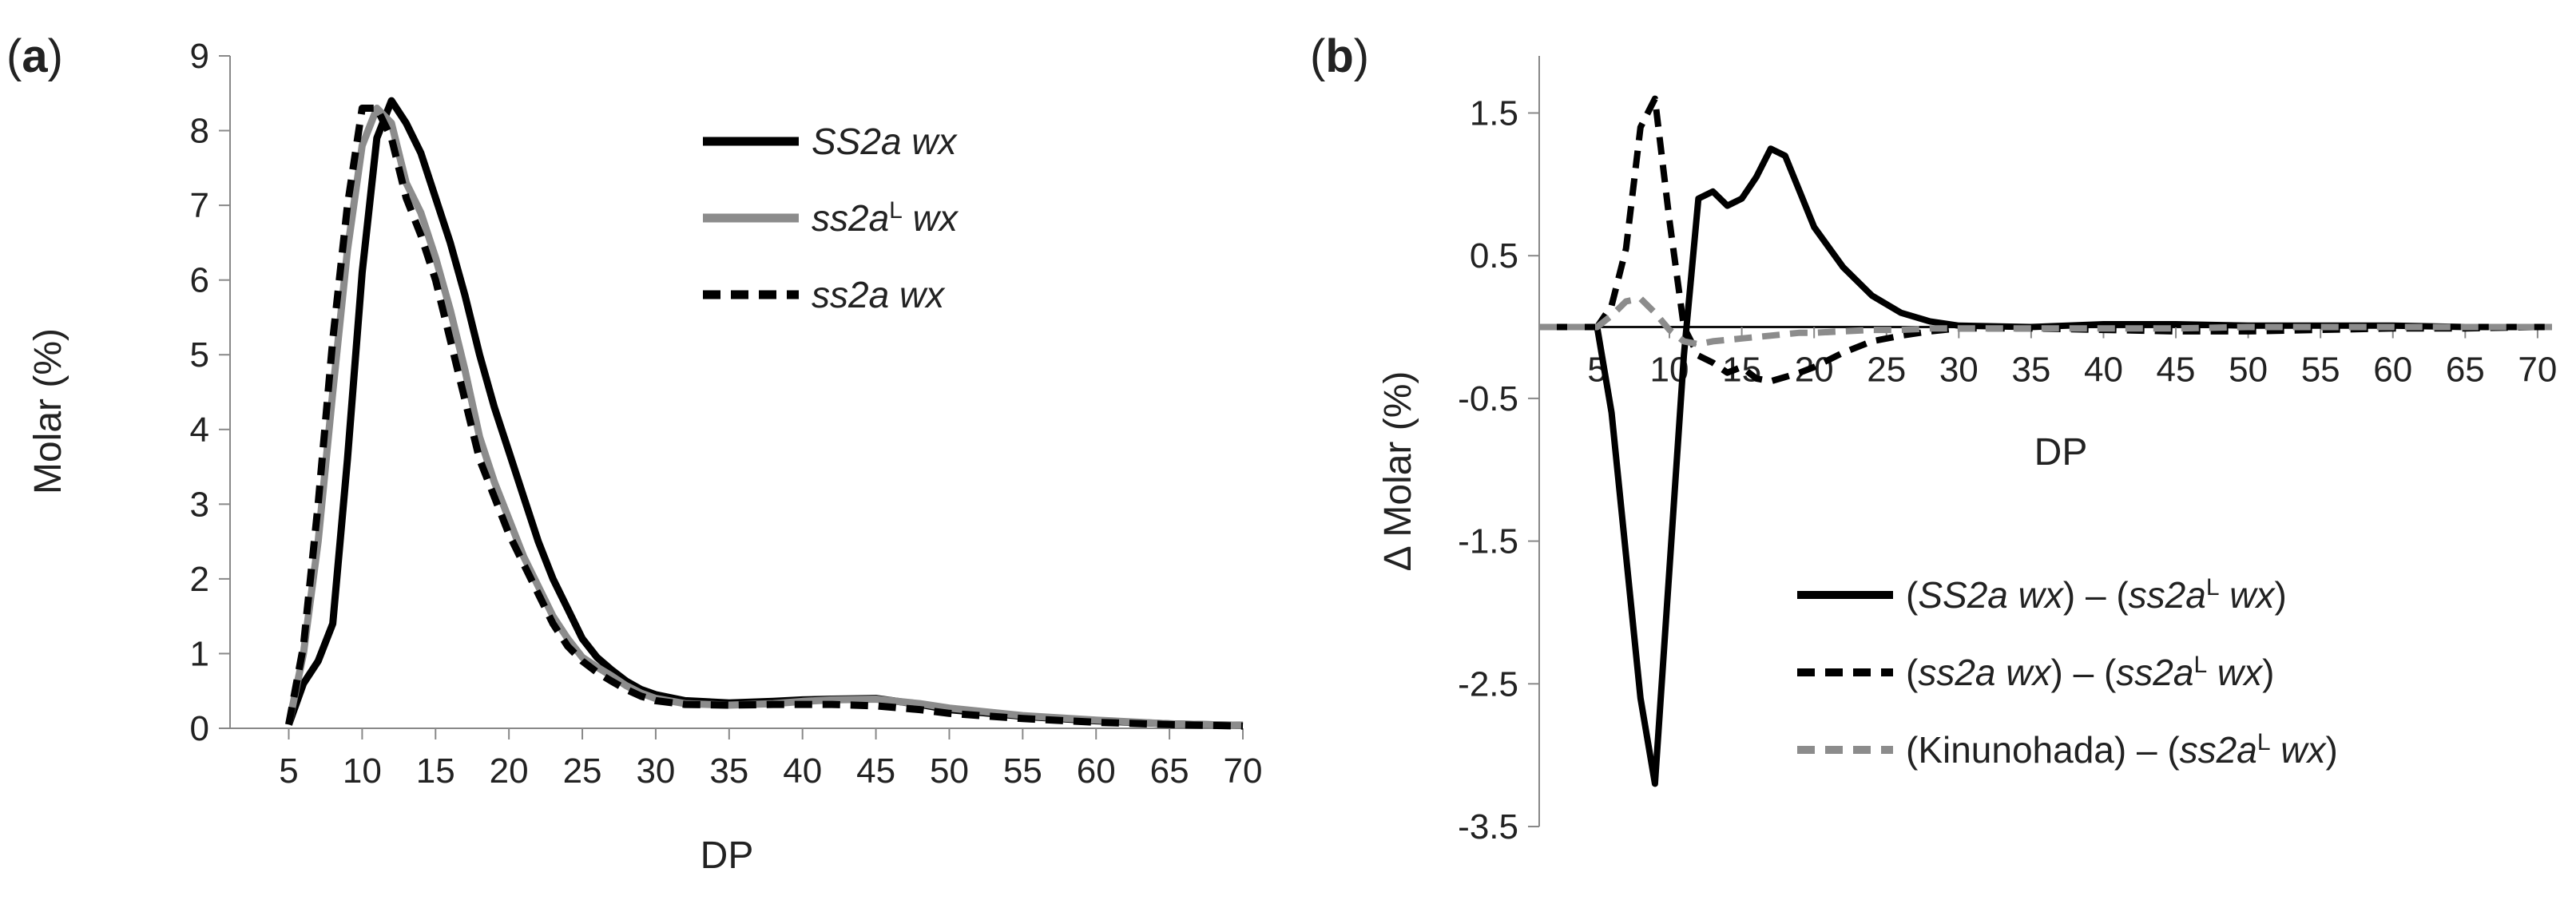 This screenshot has width=2576, height=900. Describe the element at coordinates (2046, 321) in the screenshot. I see `chart-b-series-line-kinunohada-ss2a-l-wx` at that location.